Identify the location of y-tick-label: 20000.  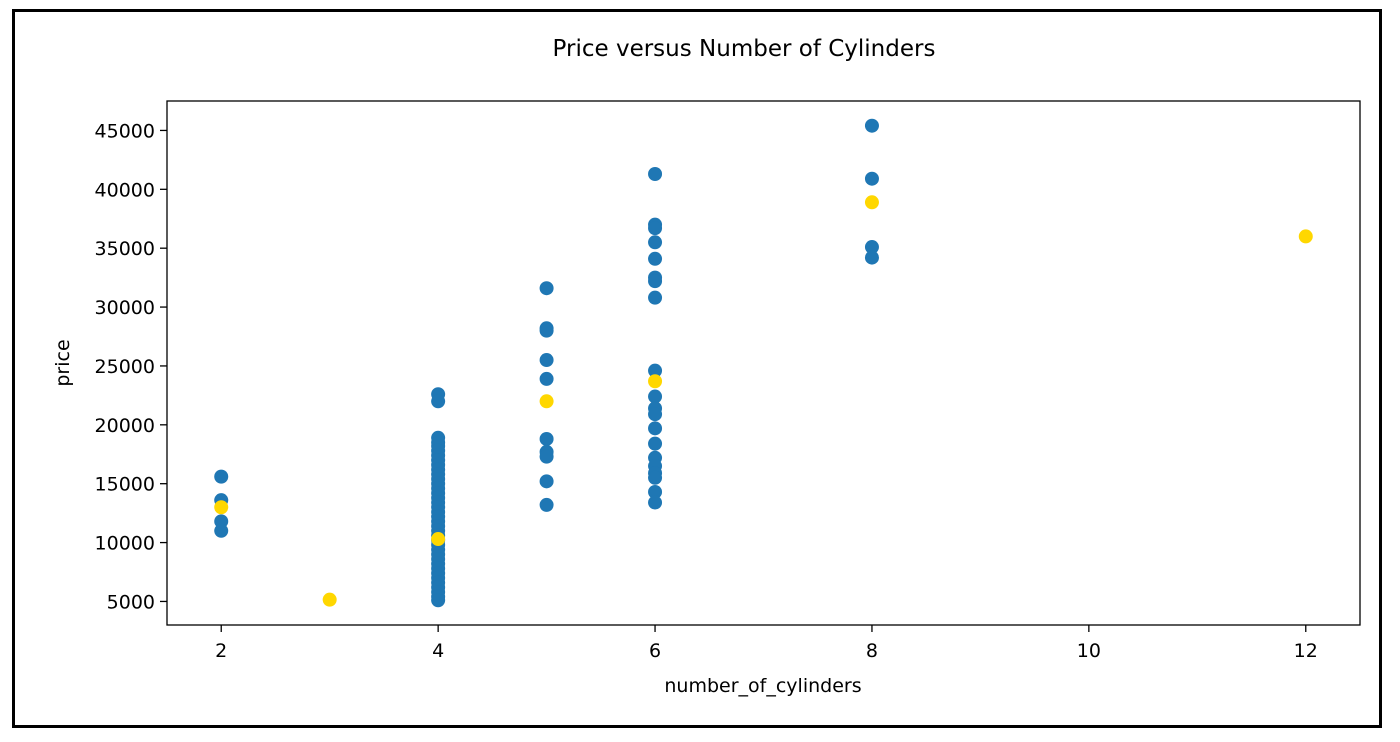
(125, 426).